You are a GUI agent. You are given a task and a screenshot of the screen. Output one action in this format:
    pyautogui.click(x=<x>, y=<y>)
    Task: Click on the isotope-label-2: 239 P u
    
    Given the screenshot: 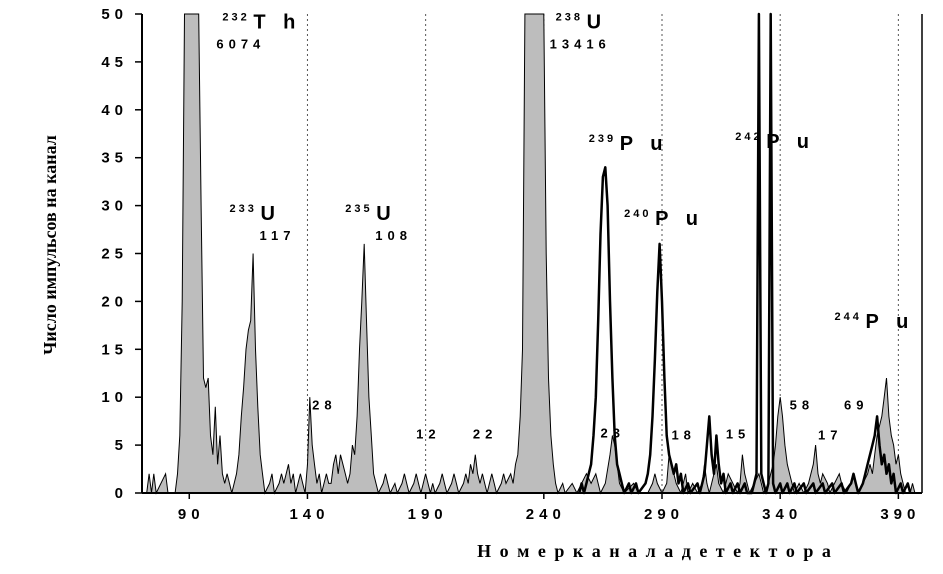 What is the action you would take?
    pyautogui.click(x=629, y=144)
    